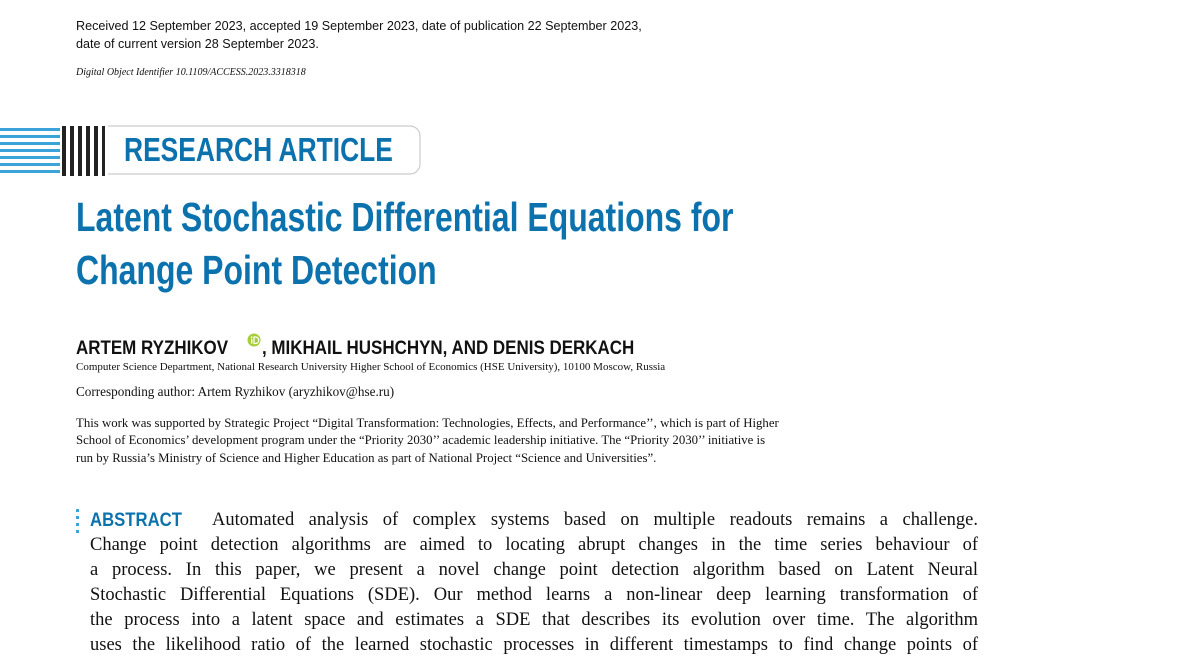  What do you see at coordinates (254, 340) in the screenshot?
I see `orcid-icon` at bounding box center [254, 340].